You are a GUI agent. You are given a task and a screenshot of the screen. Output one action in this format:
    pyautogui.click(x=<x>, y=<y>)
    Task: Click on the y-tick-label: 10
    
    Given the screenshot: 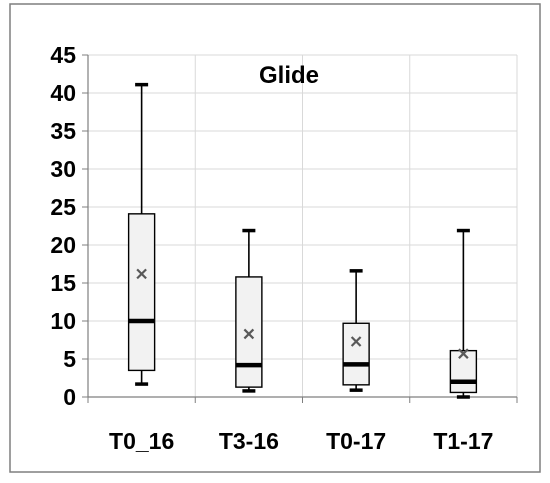 What is the action you would take?
    pyautogui.click(x=63, y=321)
    